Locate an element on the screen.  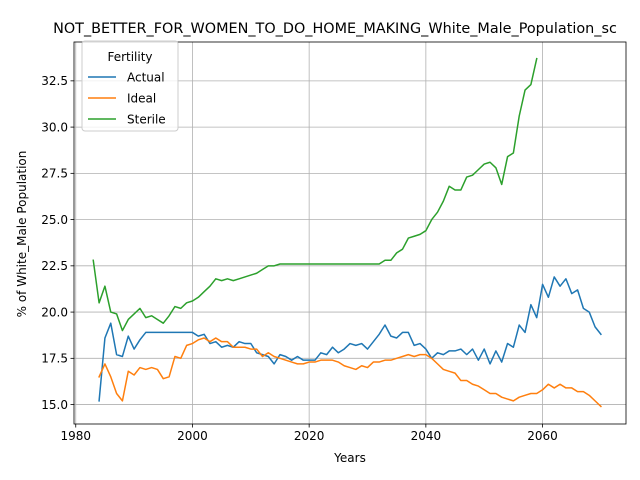
y-tick-label: 27.5 is located at coordinates (54, 174).